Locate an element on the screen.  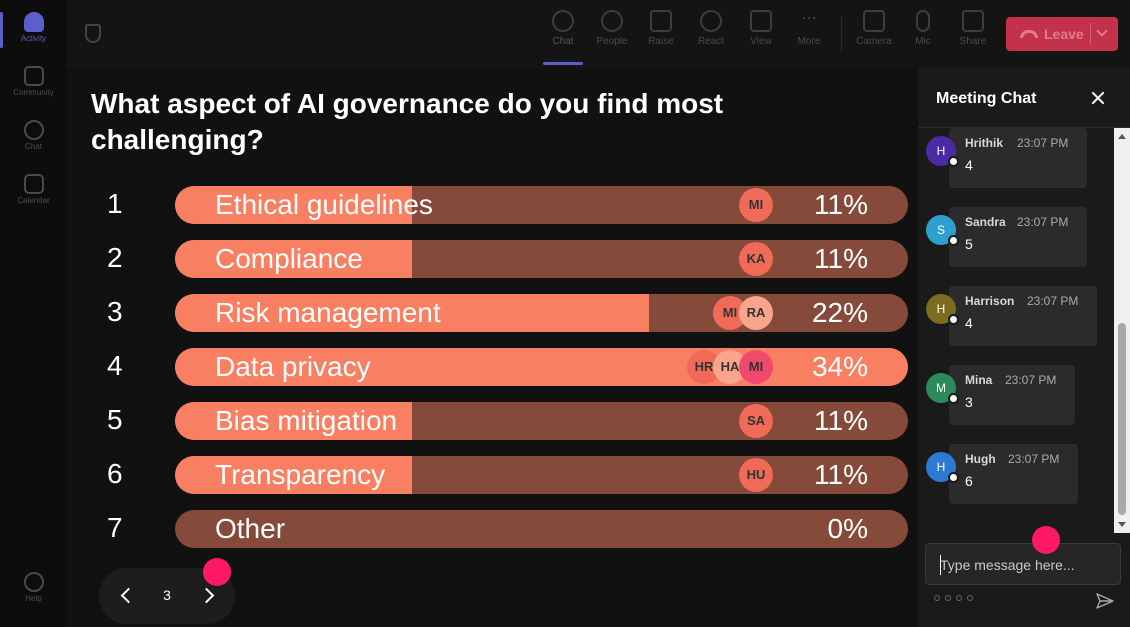
chevron-down-icon is located at coordinates (1102, 31).